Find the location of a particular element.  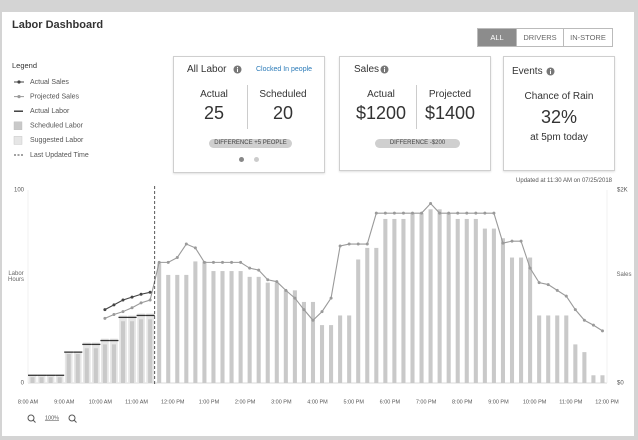

zoom-out is located at coordinates (31, 418).